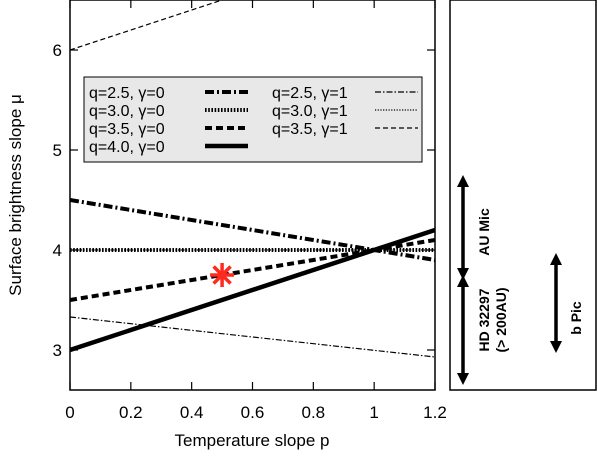  What do you see at coordinates (57, 200) in the screenshot?
I see `y-tick-labels: 3 4 5 6` at bounding box center [57, 200].